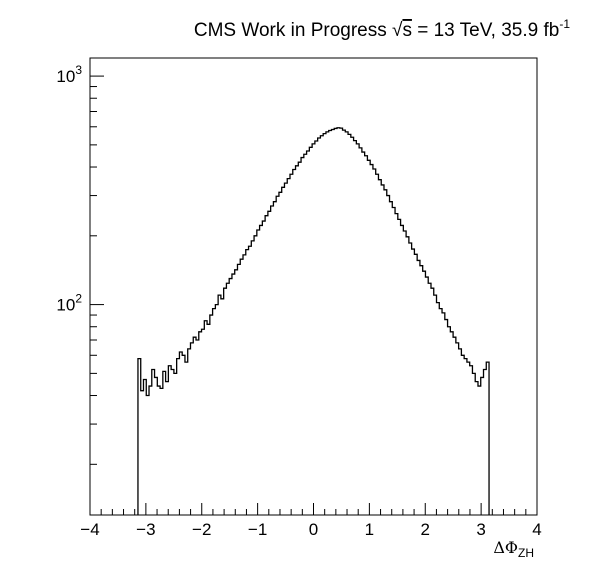 Image resolution: width=596 pixels, height=572 pixels. I want to click on title-prefix: CMS Work in Progress, so click(293, 30).